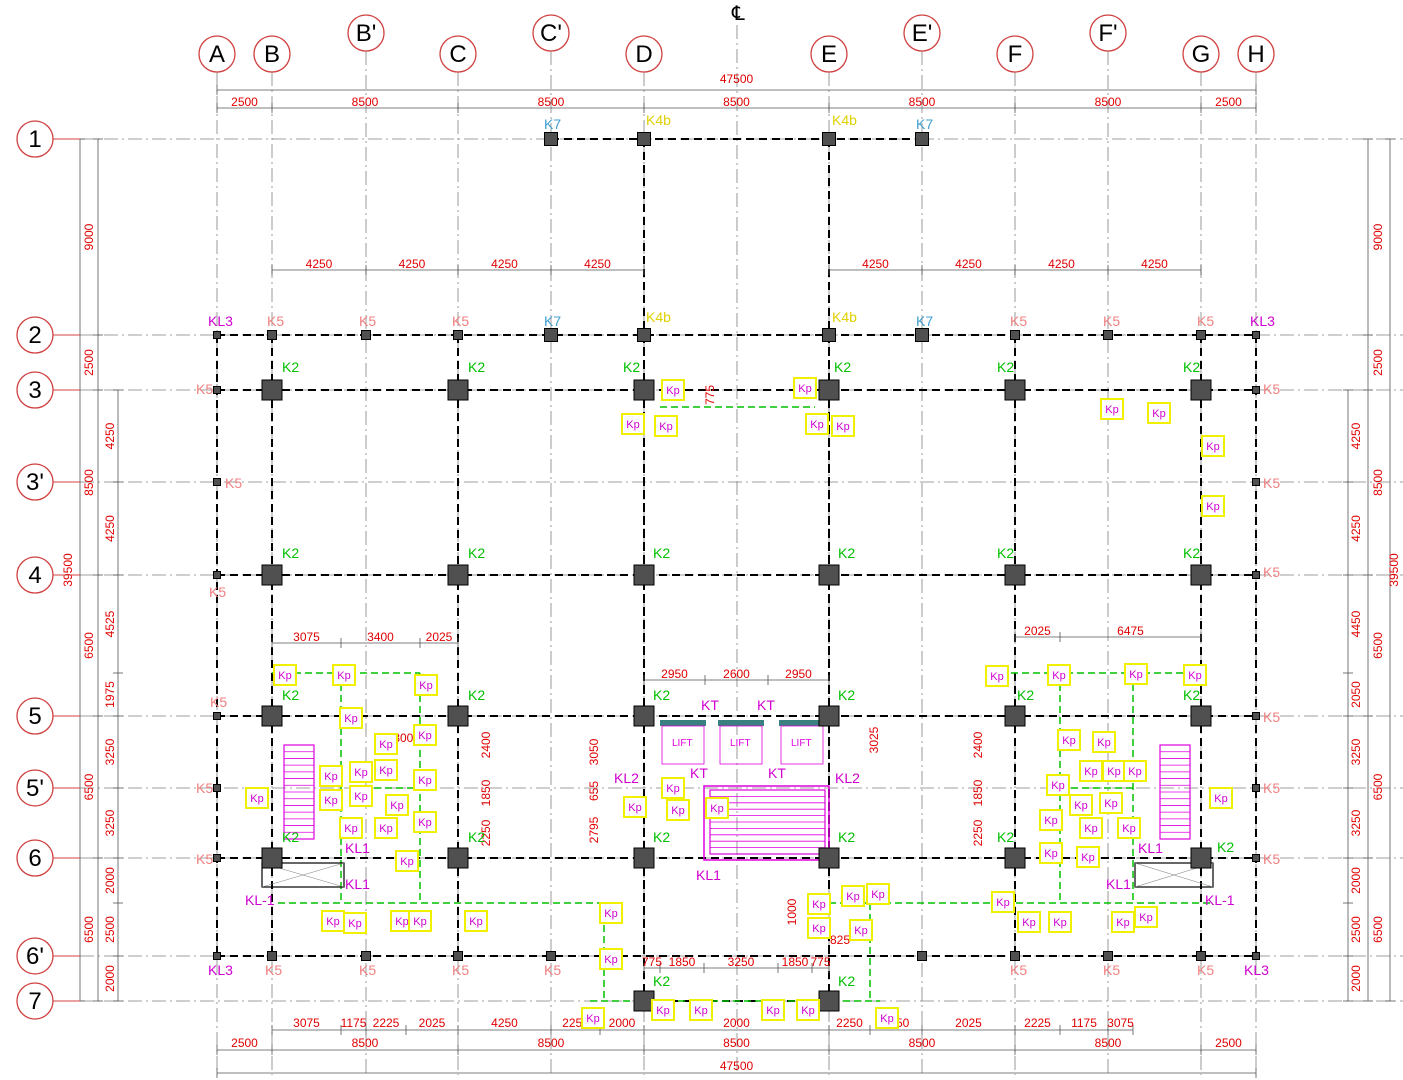 This screenshot has height=1080, width=1403. Describe the element at coordinates (34, 390) in the screenshot. I see `axis-label-3: 3` at that location.